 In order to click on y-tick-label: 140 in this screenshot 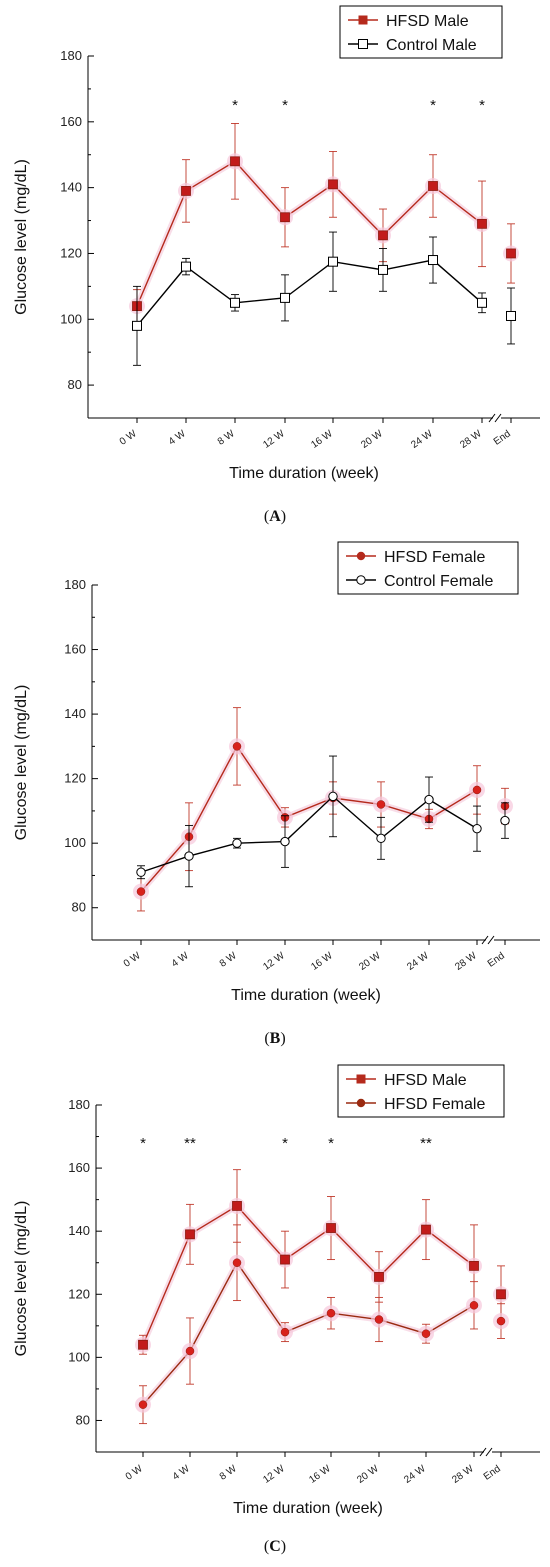, I will do `click(79, 1230)`.